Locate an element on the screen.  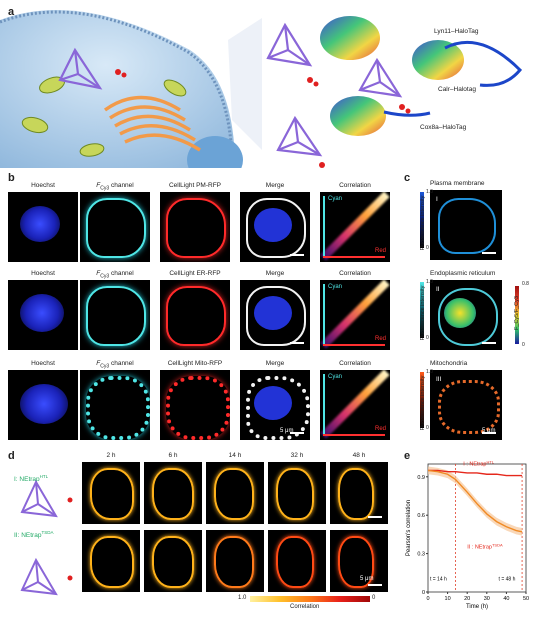
x-tick-label: 20 is located at coordinates (467, 599).